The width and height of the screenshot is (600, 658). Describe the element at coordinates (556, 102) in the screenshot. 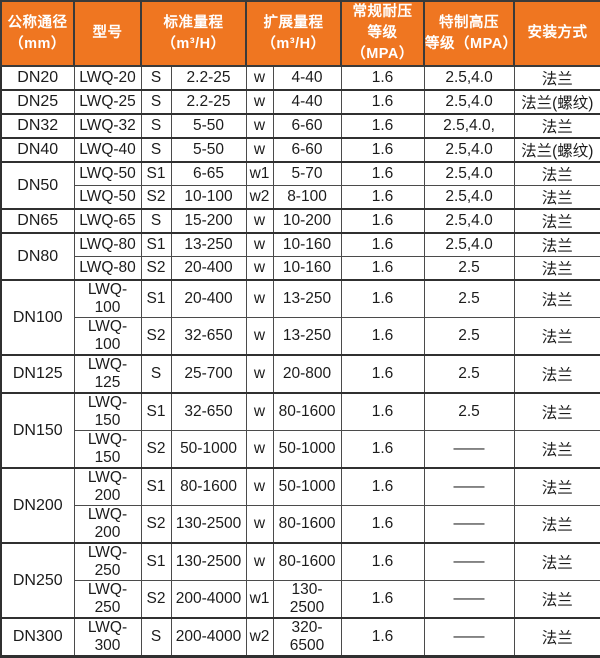

I see `cell-mounting: 法兰(螺纹)` at that location.